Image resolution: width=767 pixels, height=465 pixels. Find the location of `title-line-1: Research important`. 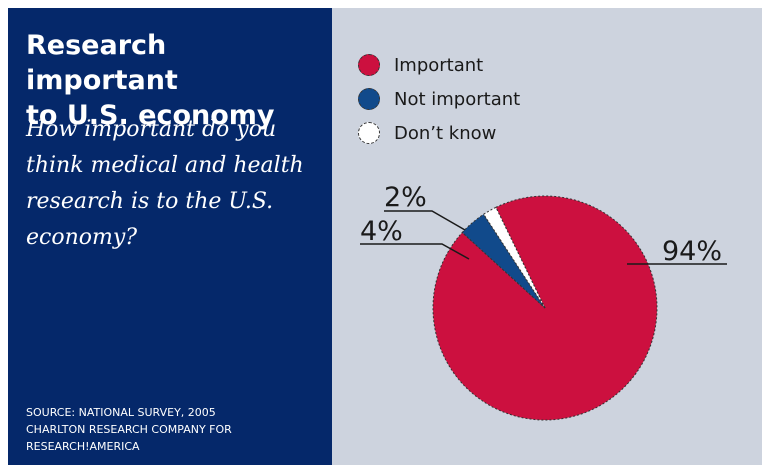

title-line-1: Research important is located at coordinates (102, 63).